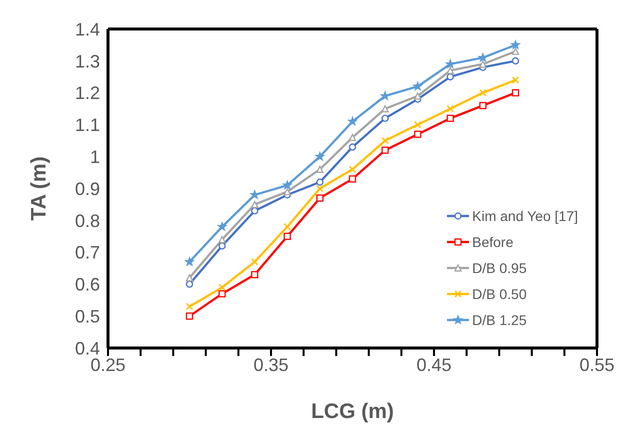 This screenshot has width=636, height=446. I want to click on y-tick-label: 1, so click(95, 156).